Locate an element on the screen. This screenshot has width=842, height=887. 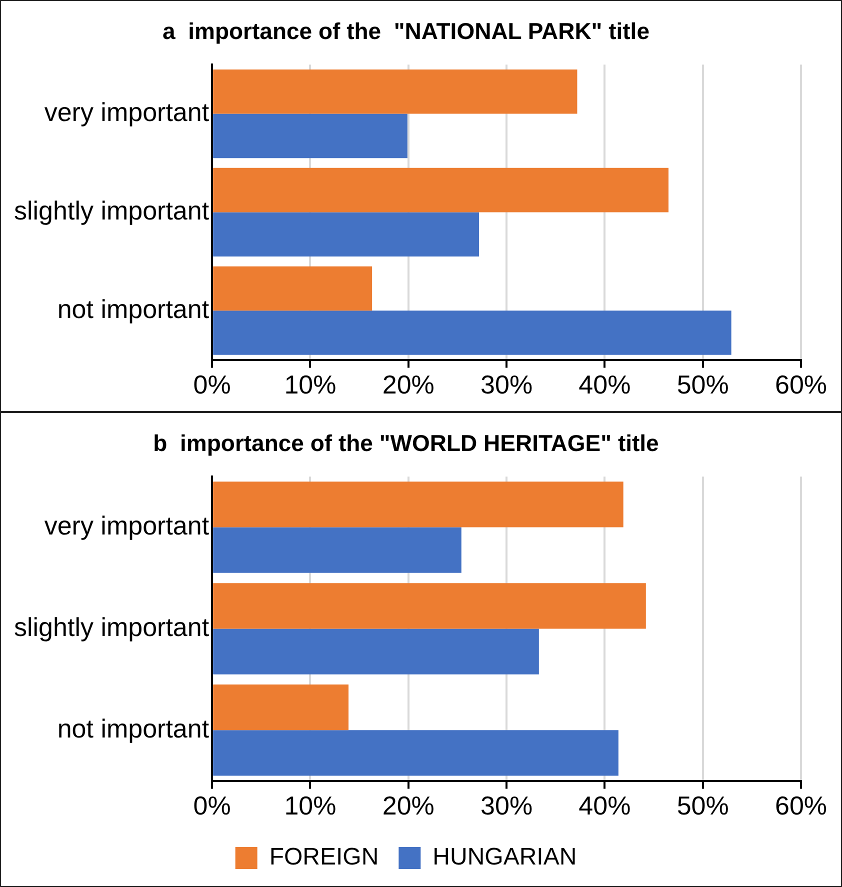
chart-title: b importance of the "WORLD HERITAGE" title is located at coordinates (406, 443).